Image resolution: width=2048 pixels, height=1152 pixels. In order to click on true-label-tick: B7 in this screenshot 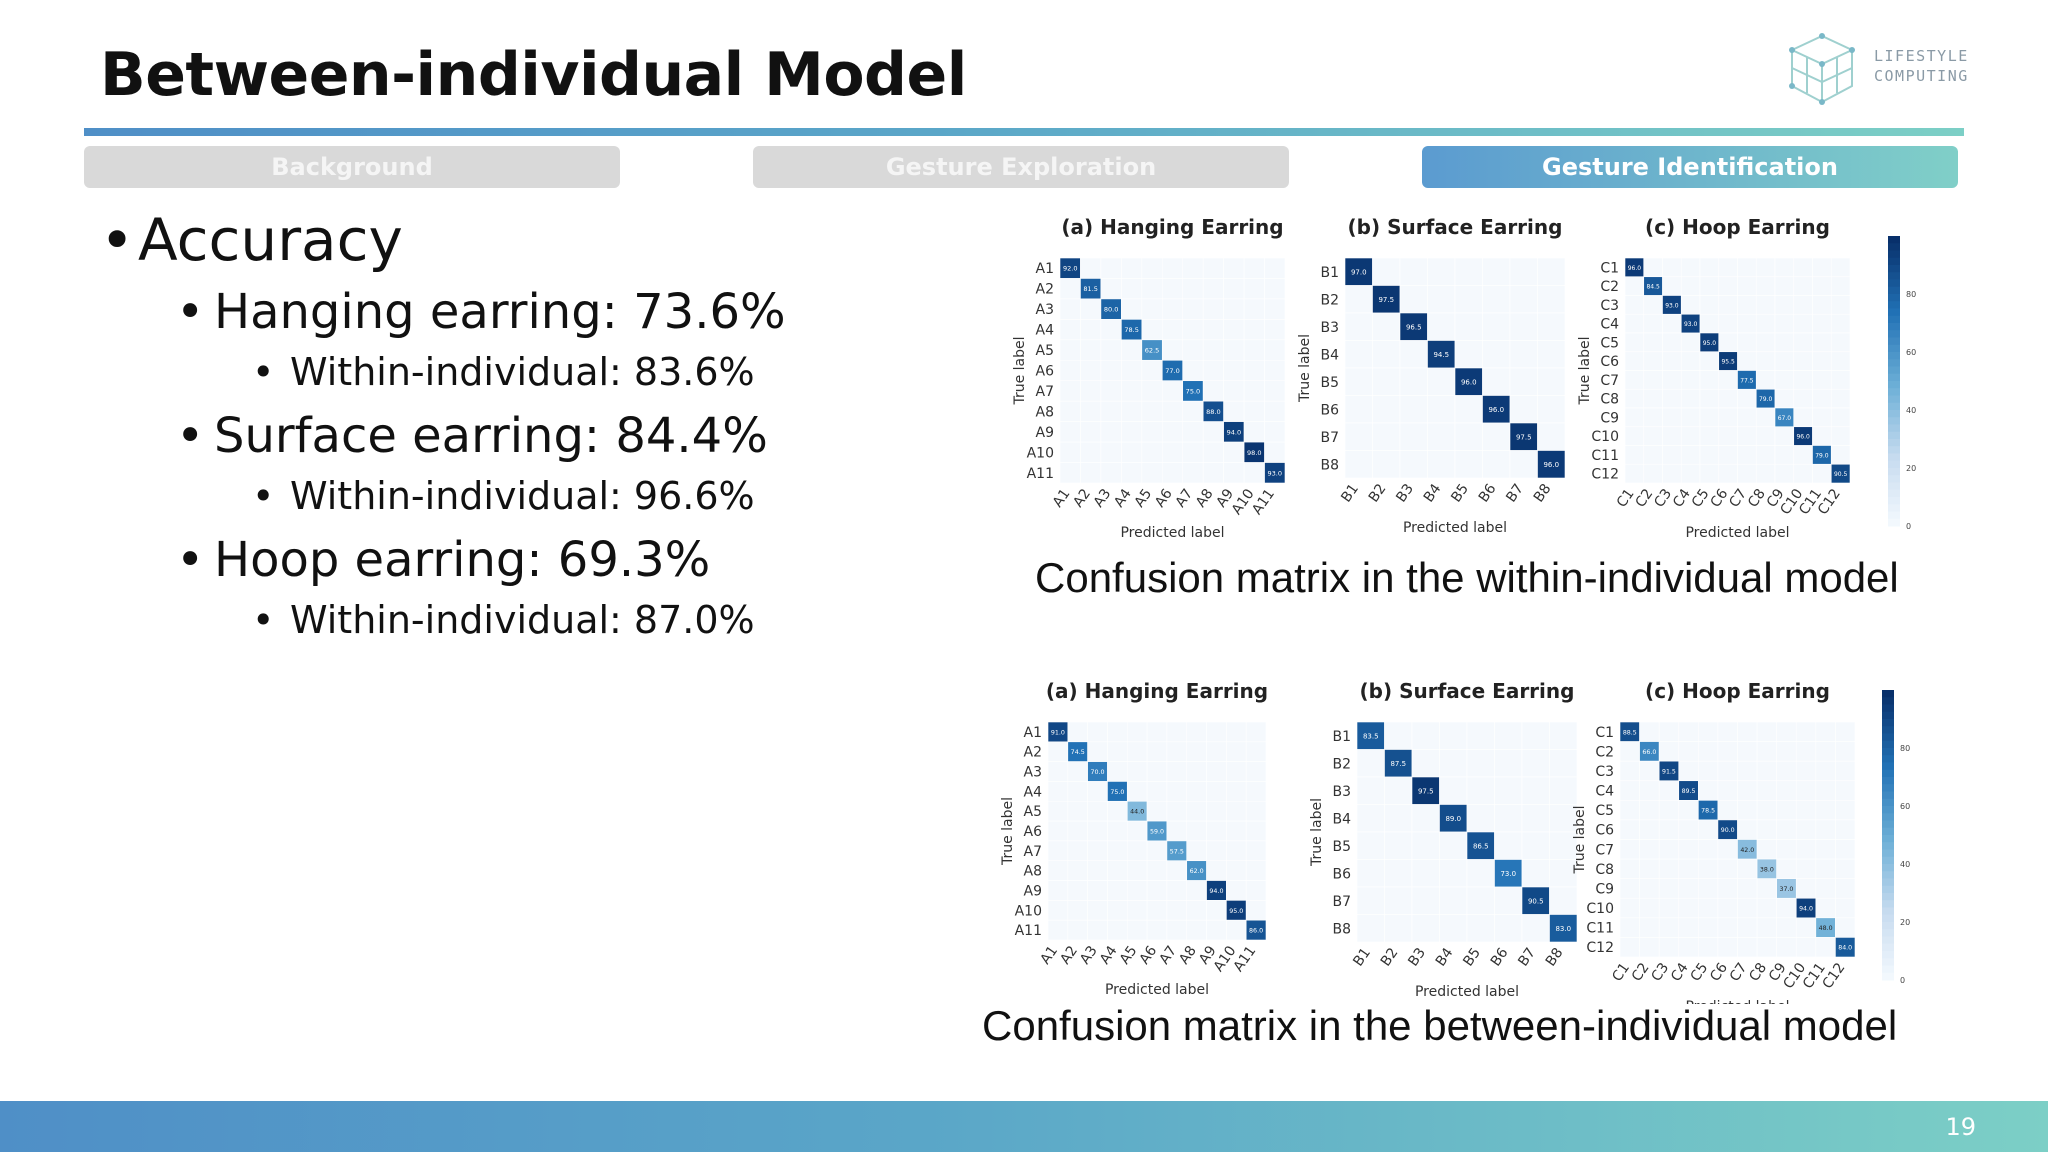, I will do `click(1329, 438)`.